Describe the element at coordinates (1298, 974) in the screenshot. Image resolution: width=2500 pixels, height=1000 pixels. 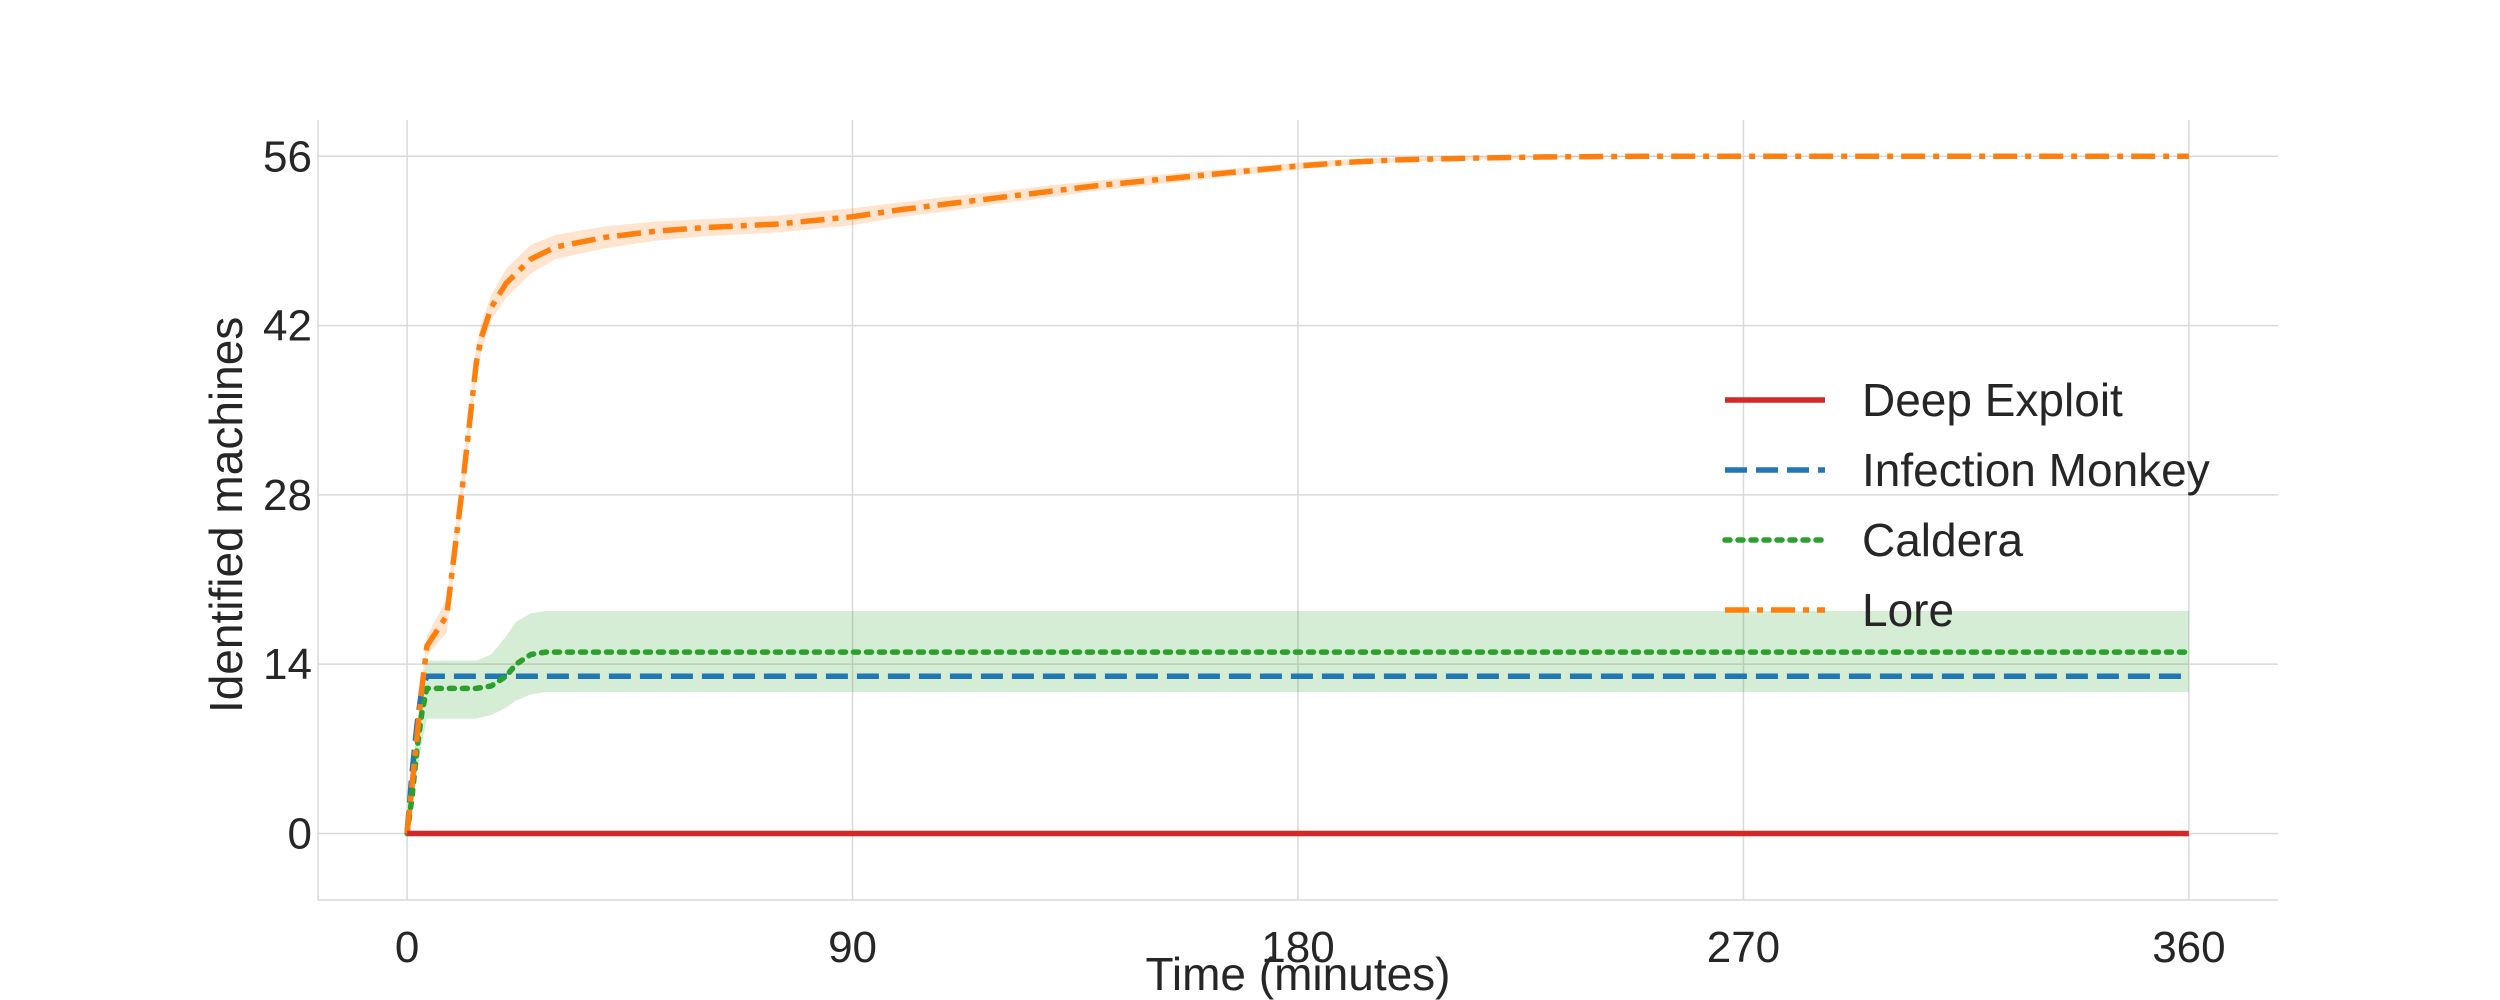
I see `x-axis-label: Time (minutes)` at that location.